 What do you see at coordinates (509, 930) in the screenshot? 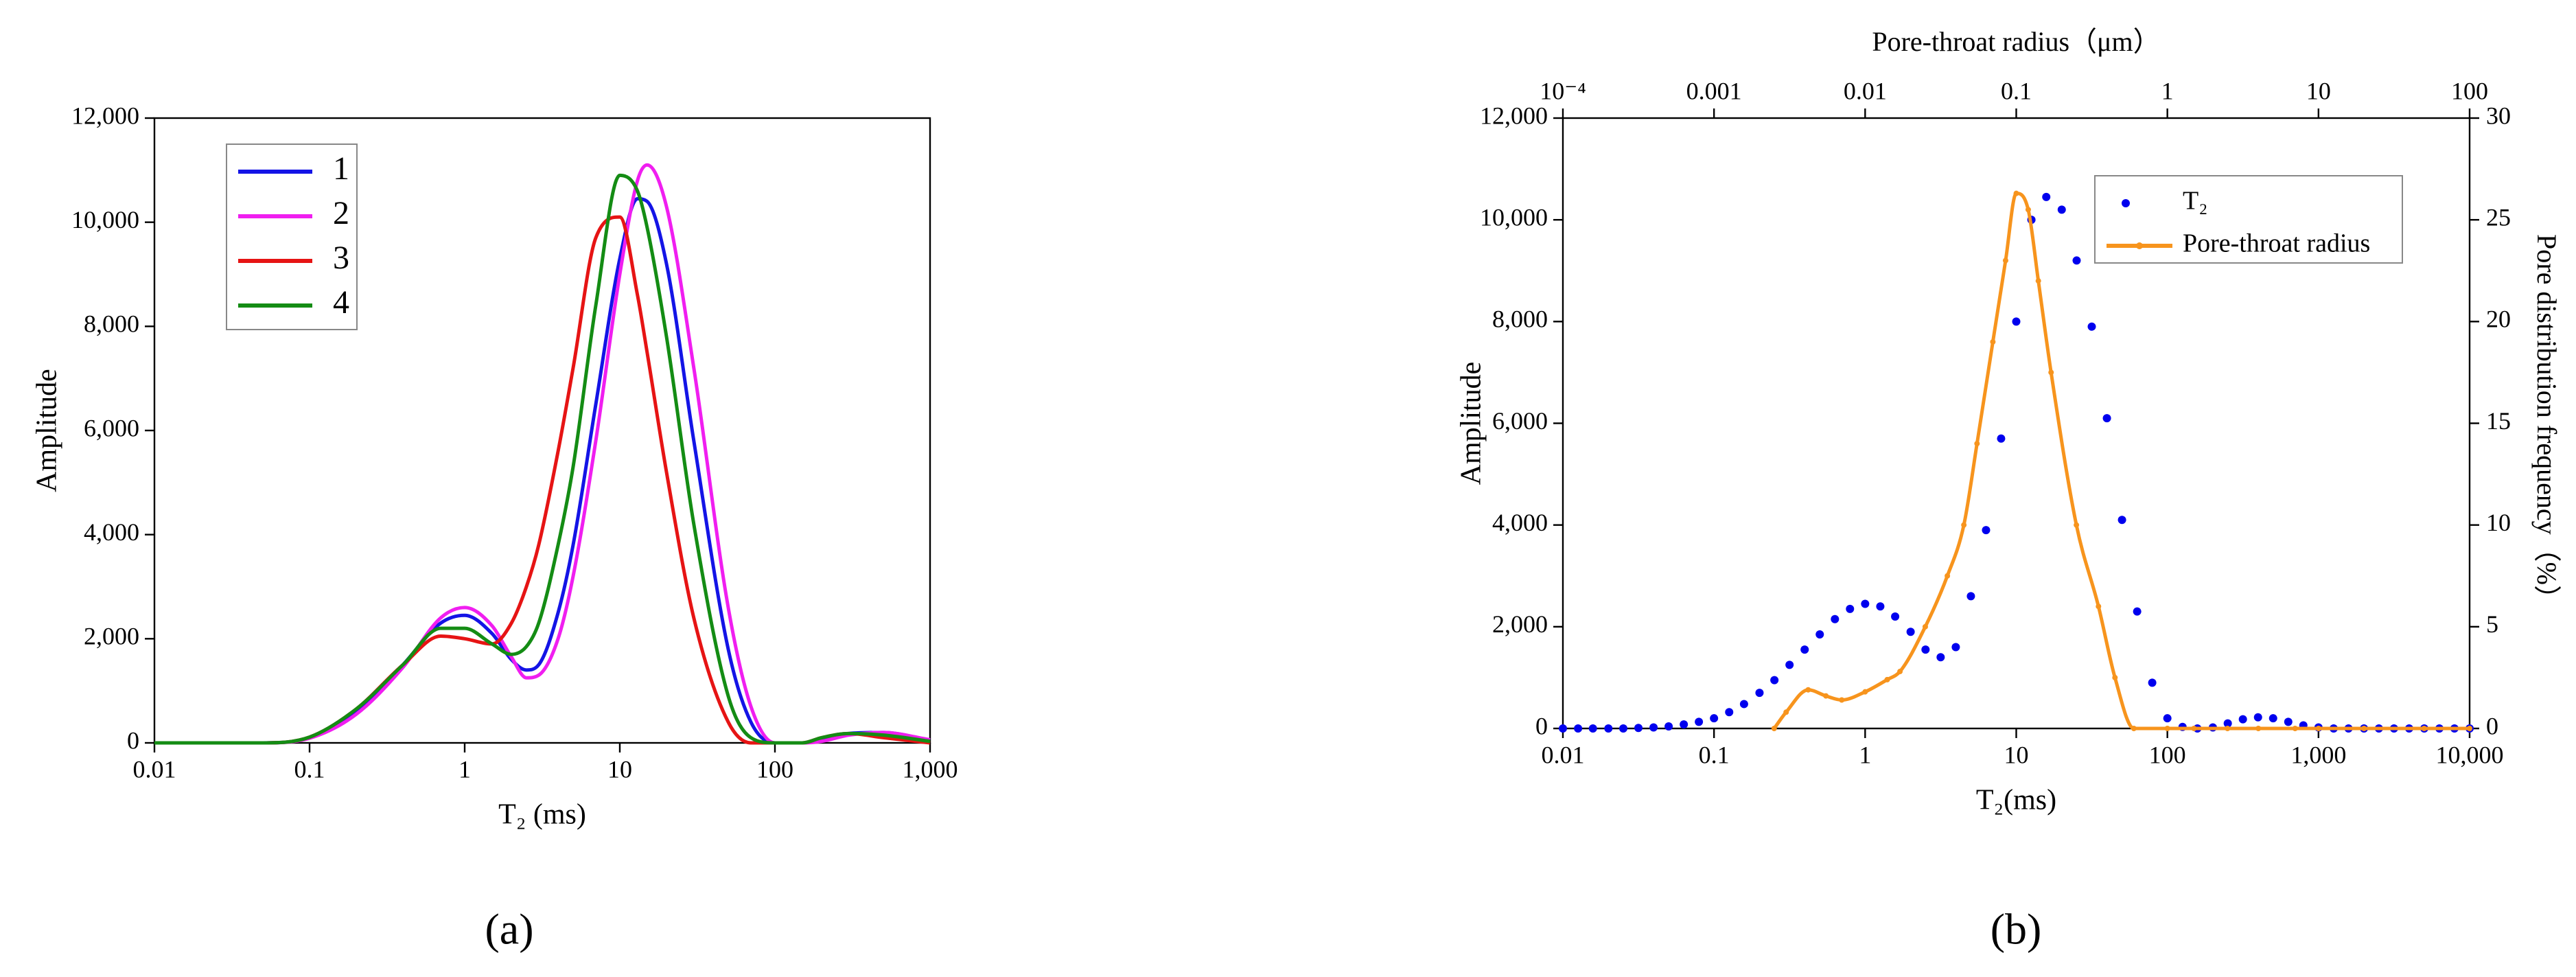
I see `caption: (a)` at bounding box center [509, 930].